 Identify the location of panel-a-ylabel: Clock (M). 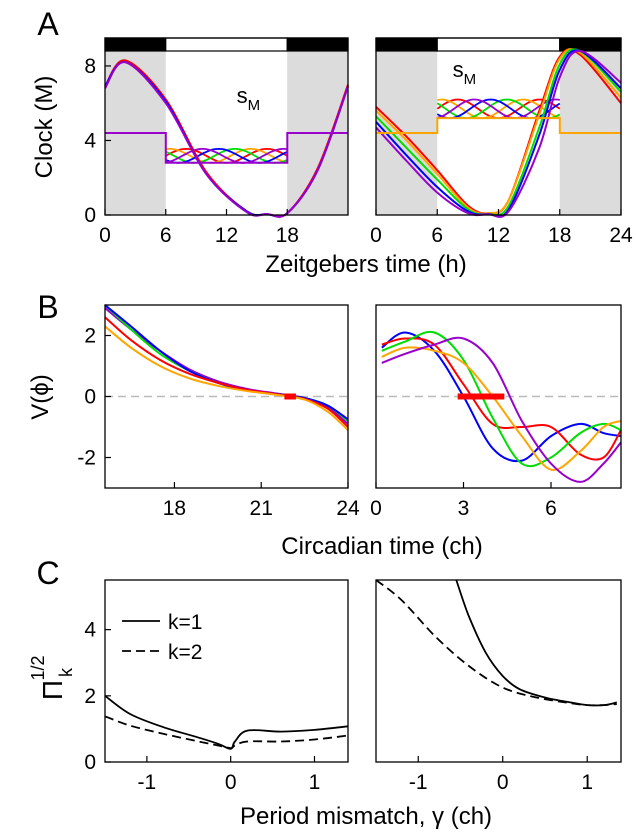
(44, 127).